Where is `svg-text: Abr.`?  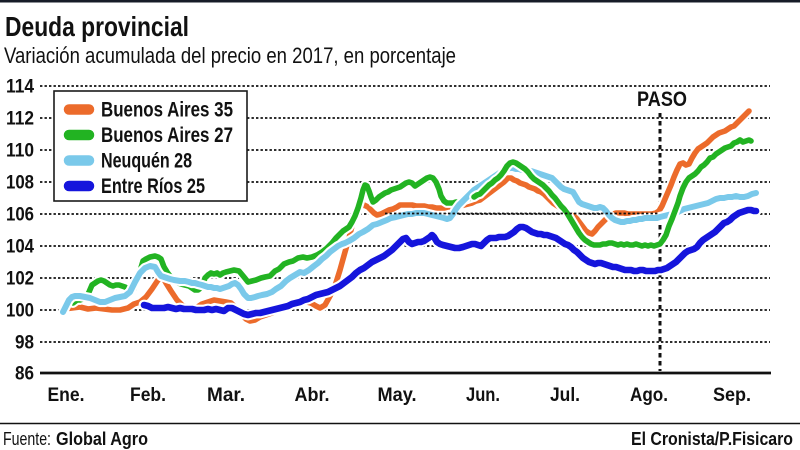 svg-text: Abr. is located at coordinates (312, 395).